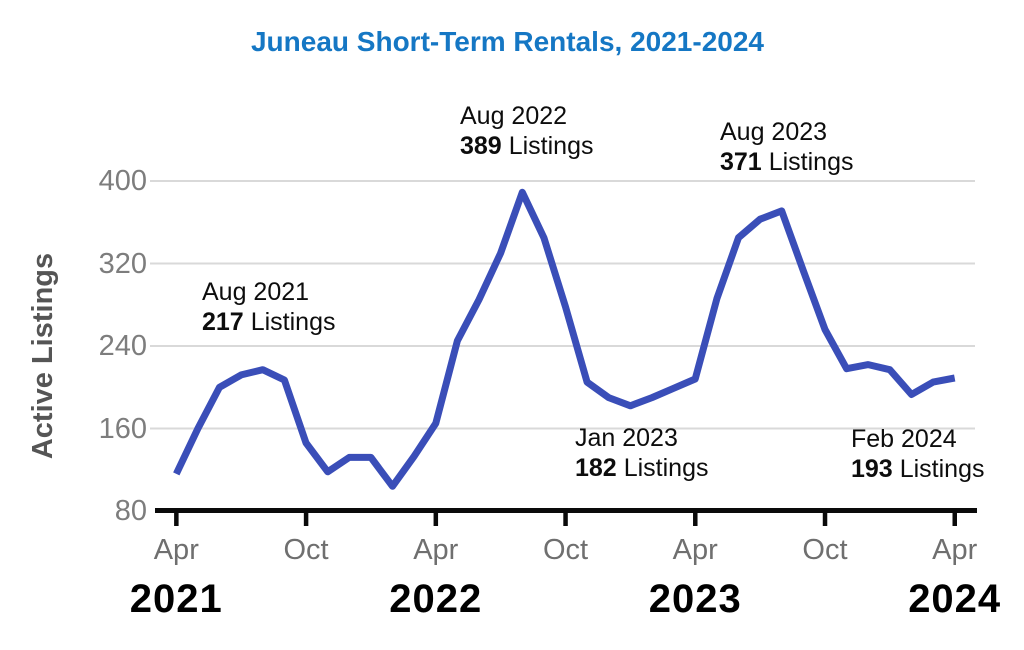 The image size is (1024, 650). Describe the element at coordinates (176, 599) in the screenshot. I see `year-label: 2021` at that location.